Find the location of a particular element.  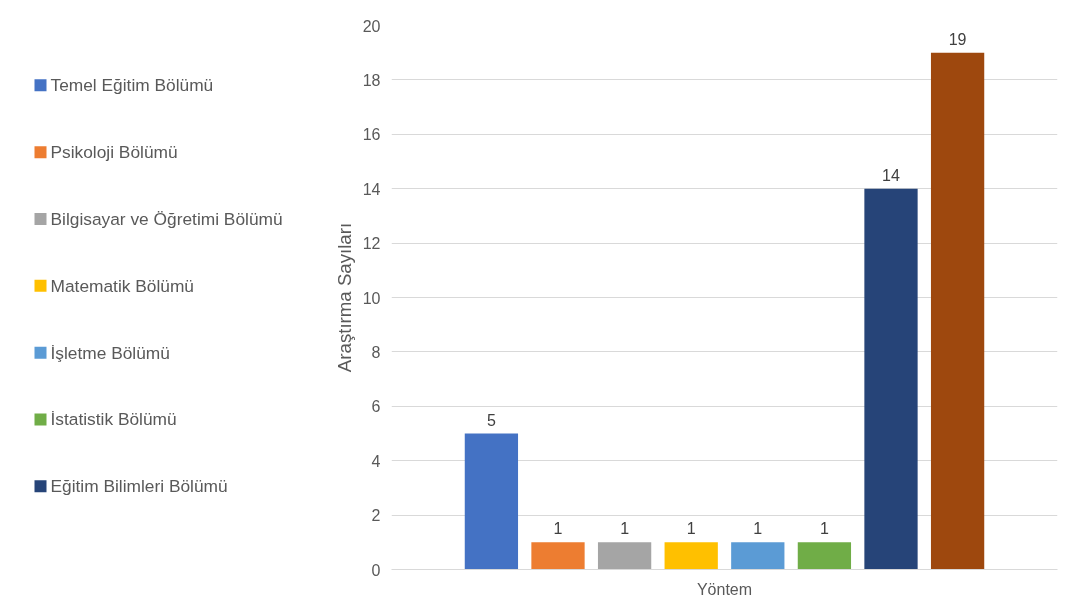

y-tick-label: 0 is located at coordinates (376, 570).